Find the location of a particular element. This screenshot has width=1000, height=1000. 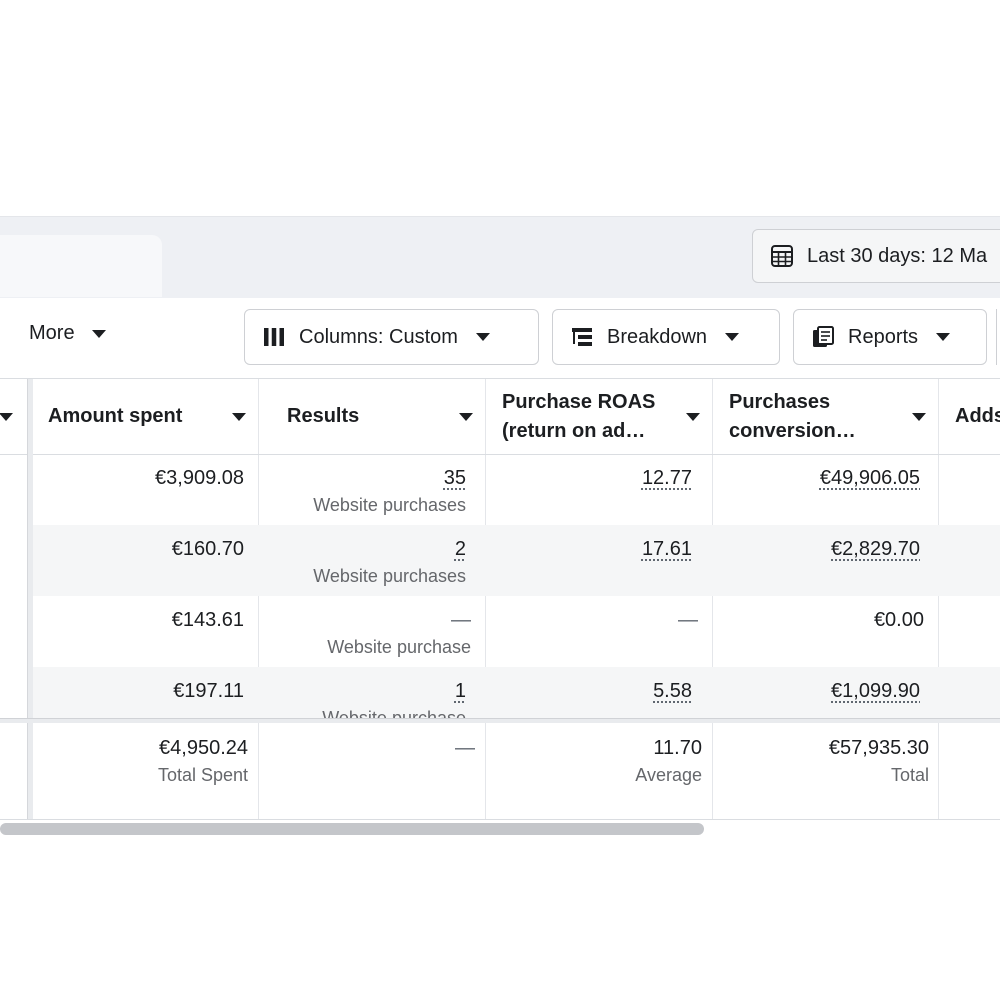

breakdown-icon is located at coordinates (582, 337).